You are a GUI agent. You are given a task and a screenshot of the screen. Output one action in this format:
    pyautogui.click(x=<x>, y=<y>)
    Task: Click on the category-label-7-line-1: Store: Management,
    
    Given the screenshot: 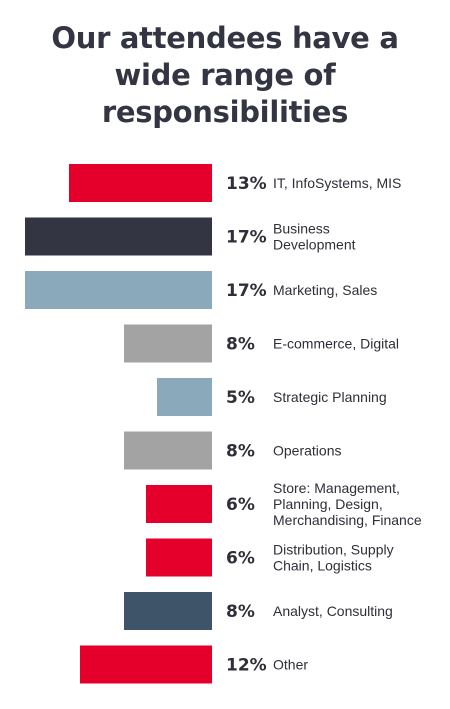 What is the action you would take?
    pyautogui.click(x=336, y=488)
    